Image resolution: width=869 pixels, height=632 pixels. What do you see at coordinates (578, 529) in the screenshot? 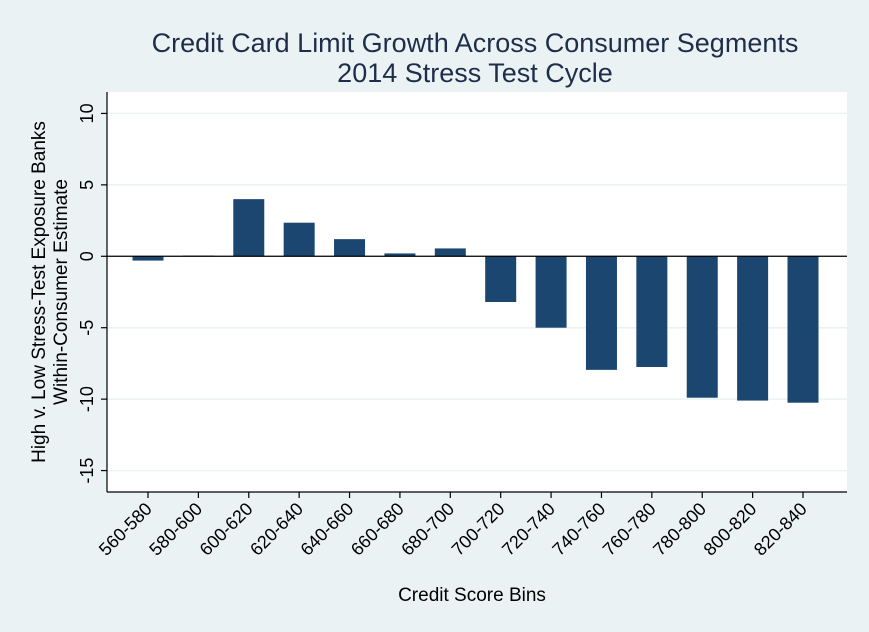
I see `x-tick-label: 740-760` at bounding box center [578, 529].